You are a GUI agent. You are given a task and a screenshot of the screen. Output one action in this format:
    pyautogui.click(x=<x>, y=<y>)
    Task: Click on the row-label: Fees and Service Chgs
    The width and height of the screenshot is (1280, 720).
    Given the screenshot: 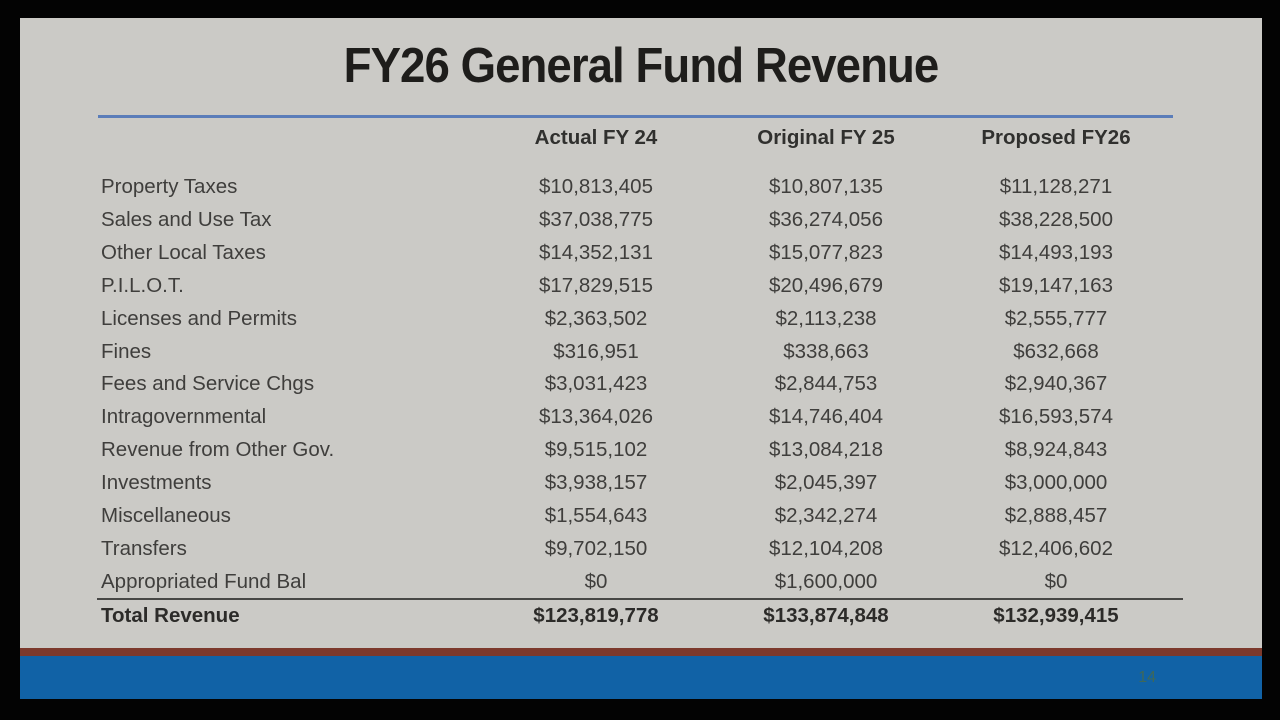 What is the action you would take?
    pyautogui.click(x=208, y=384)
    